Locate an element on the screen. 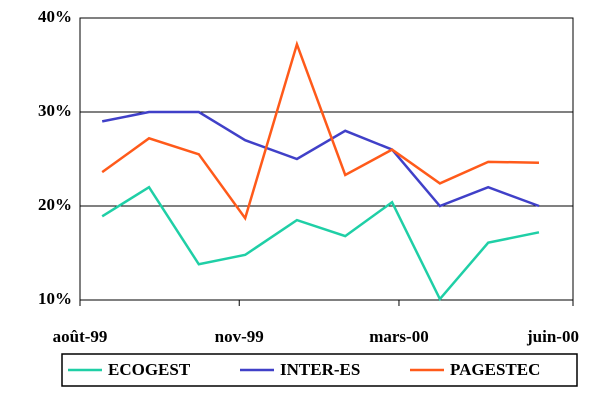 This screenshot has width=597, height=400. legend-label: INTER-ES is located at coordinates (320, 369).